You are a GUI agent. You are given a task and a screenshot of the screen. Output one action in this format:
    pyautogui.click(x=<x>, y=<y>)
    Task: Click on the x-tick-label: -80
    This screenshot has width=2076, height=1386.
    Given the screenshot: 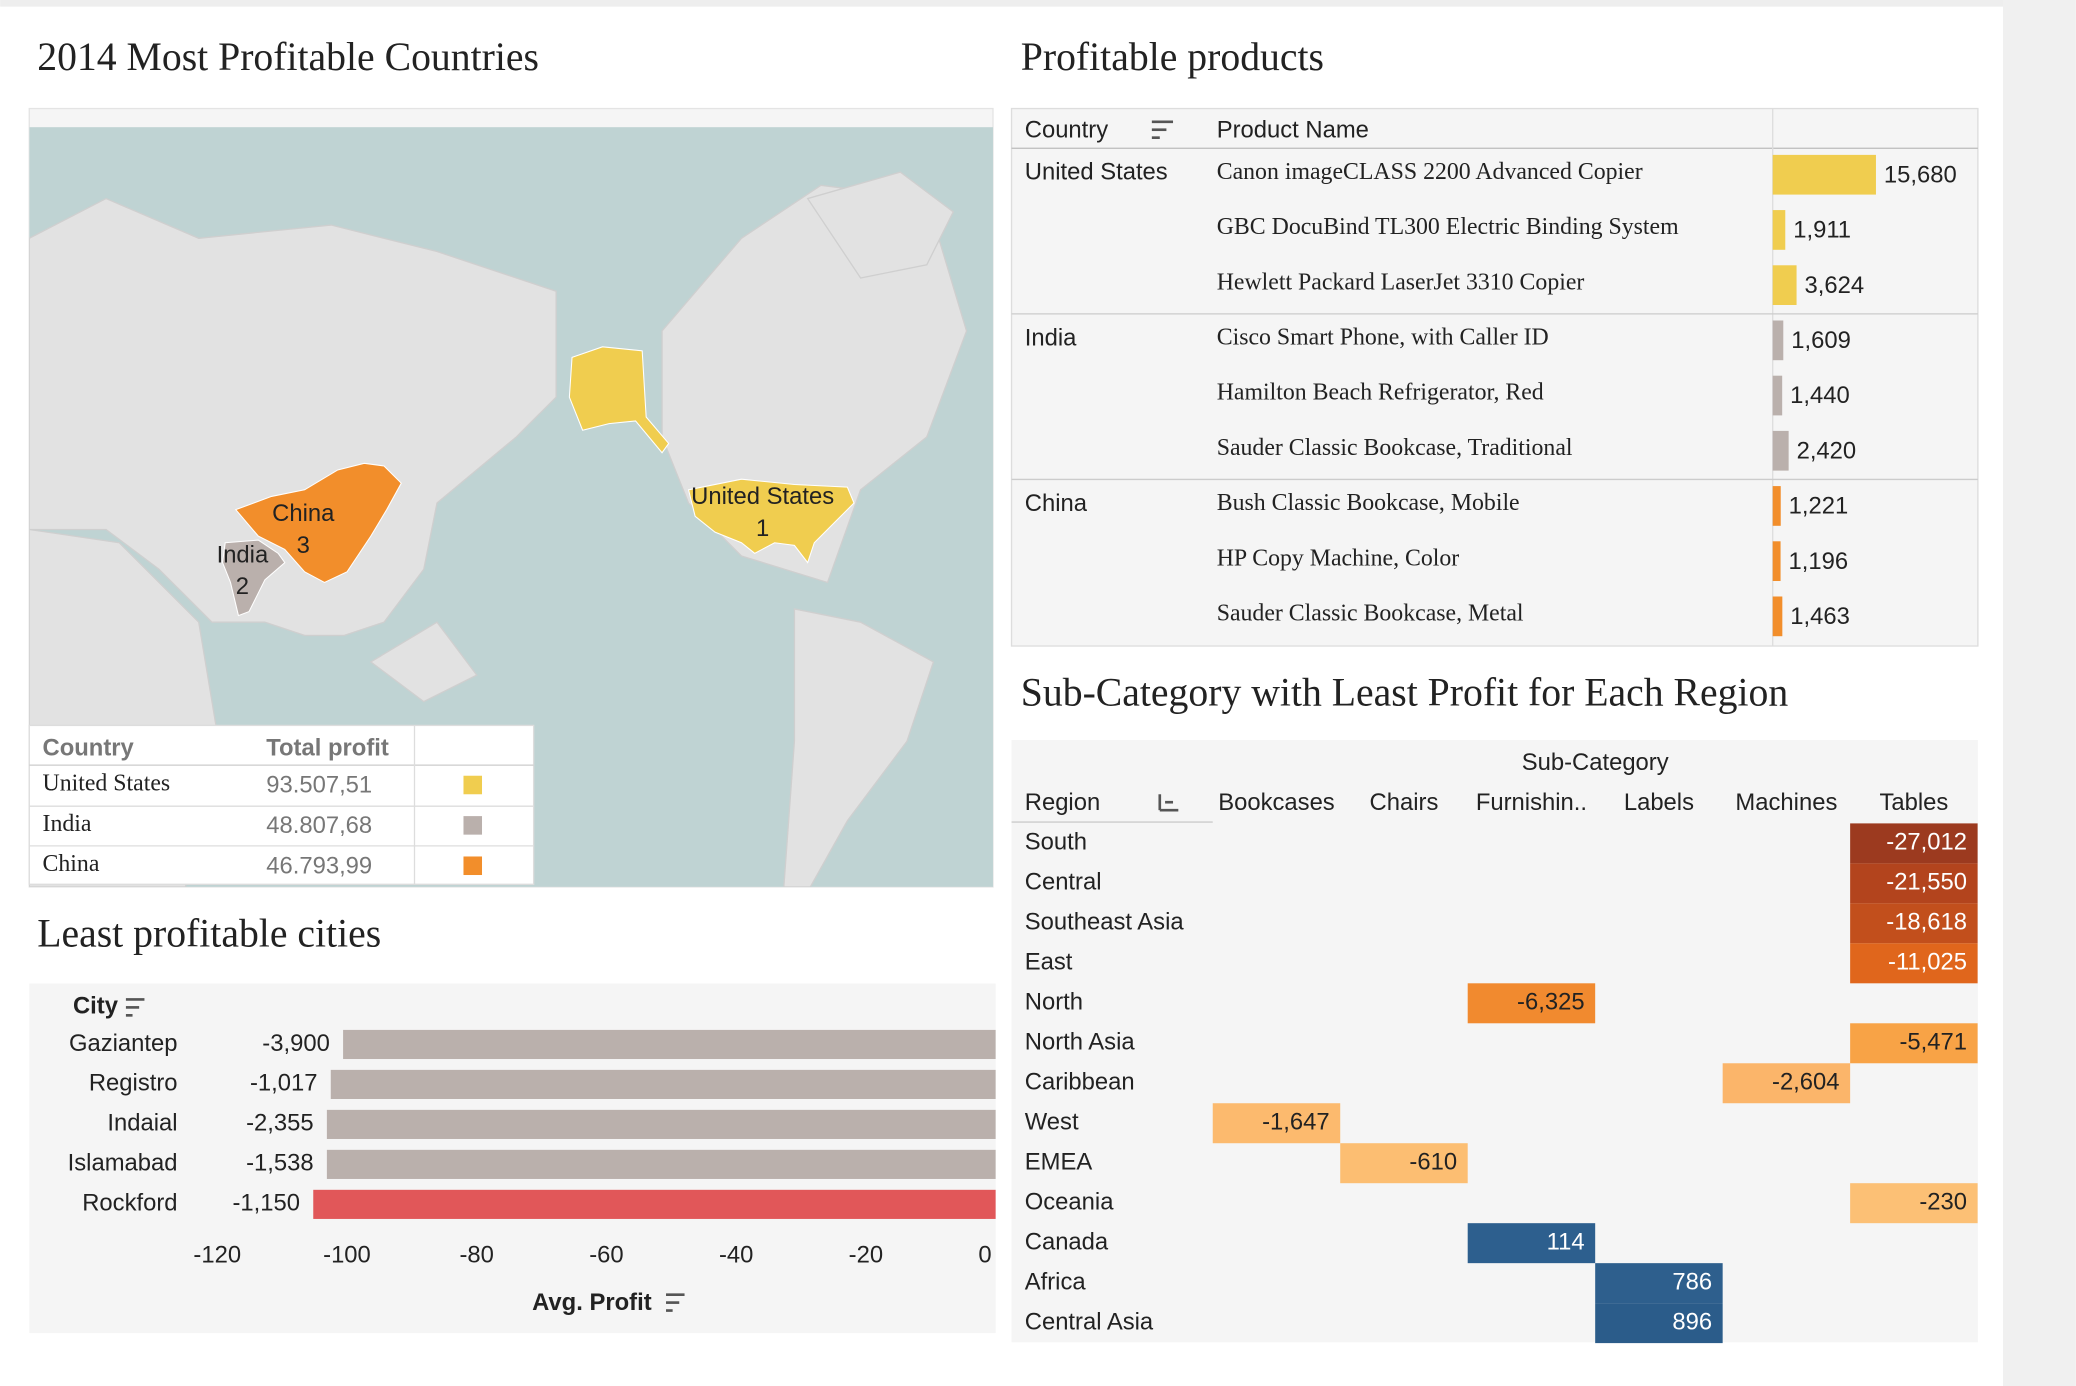 What is the action you would take?
    pyautogui.click(x=477, y=1255)
    